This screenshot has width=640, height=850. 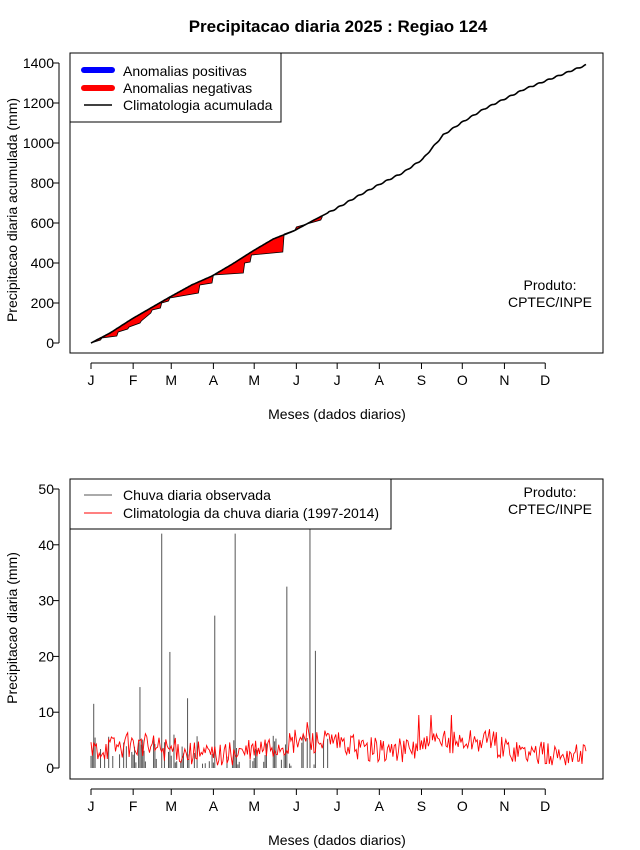 What do you see at coordinates (50, 768) in the screenshot?
I see `bottom-y-tick-label: 0` at bounding box center [50, 768].